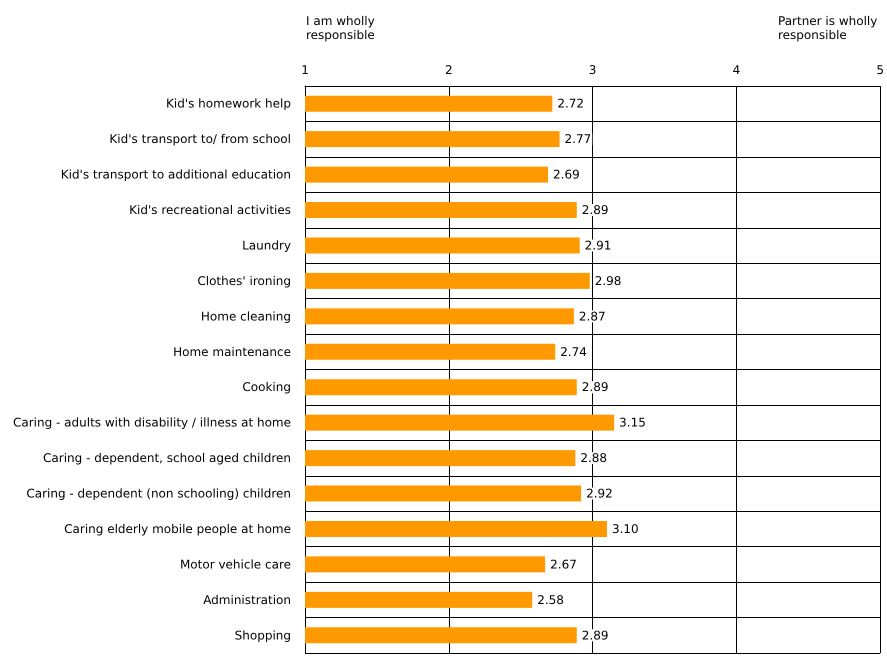  What do you see at coordinates (305, 70) in the screenshot?
I see `x-tick-label: 1` at bounding box center [305, 70].